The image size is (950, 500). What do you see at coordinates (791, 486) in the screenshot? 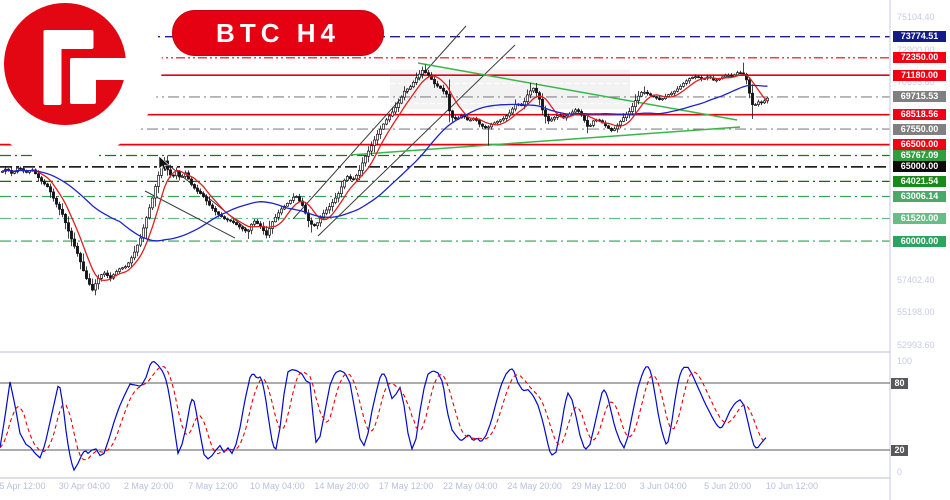
I see `time-axis-label: 10 Jun 12:00` at bounding box center [791, 486].